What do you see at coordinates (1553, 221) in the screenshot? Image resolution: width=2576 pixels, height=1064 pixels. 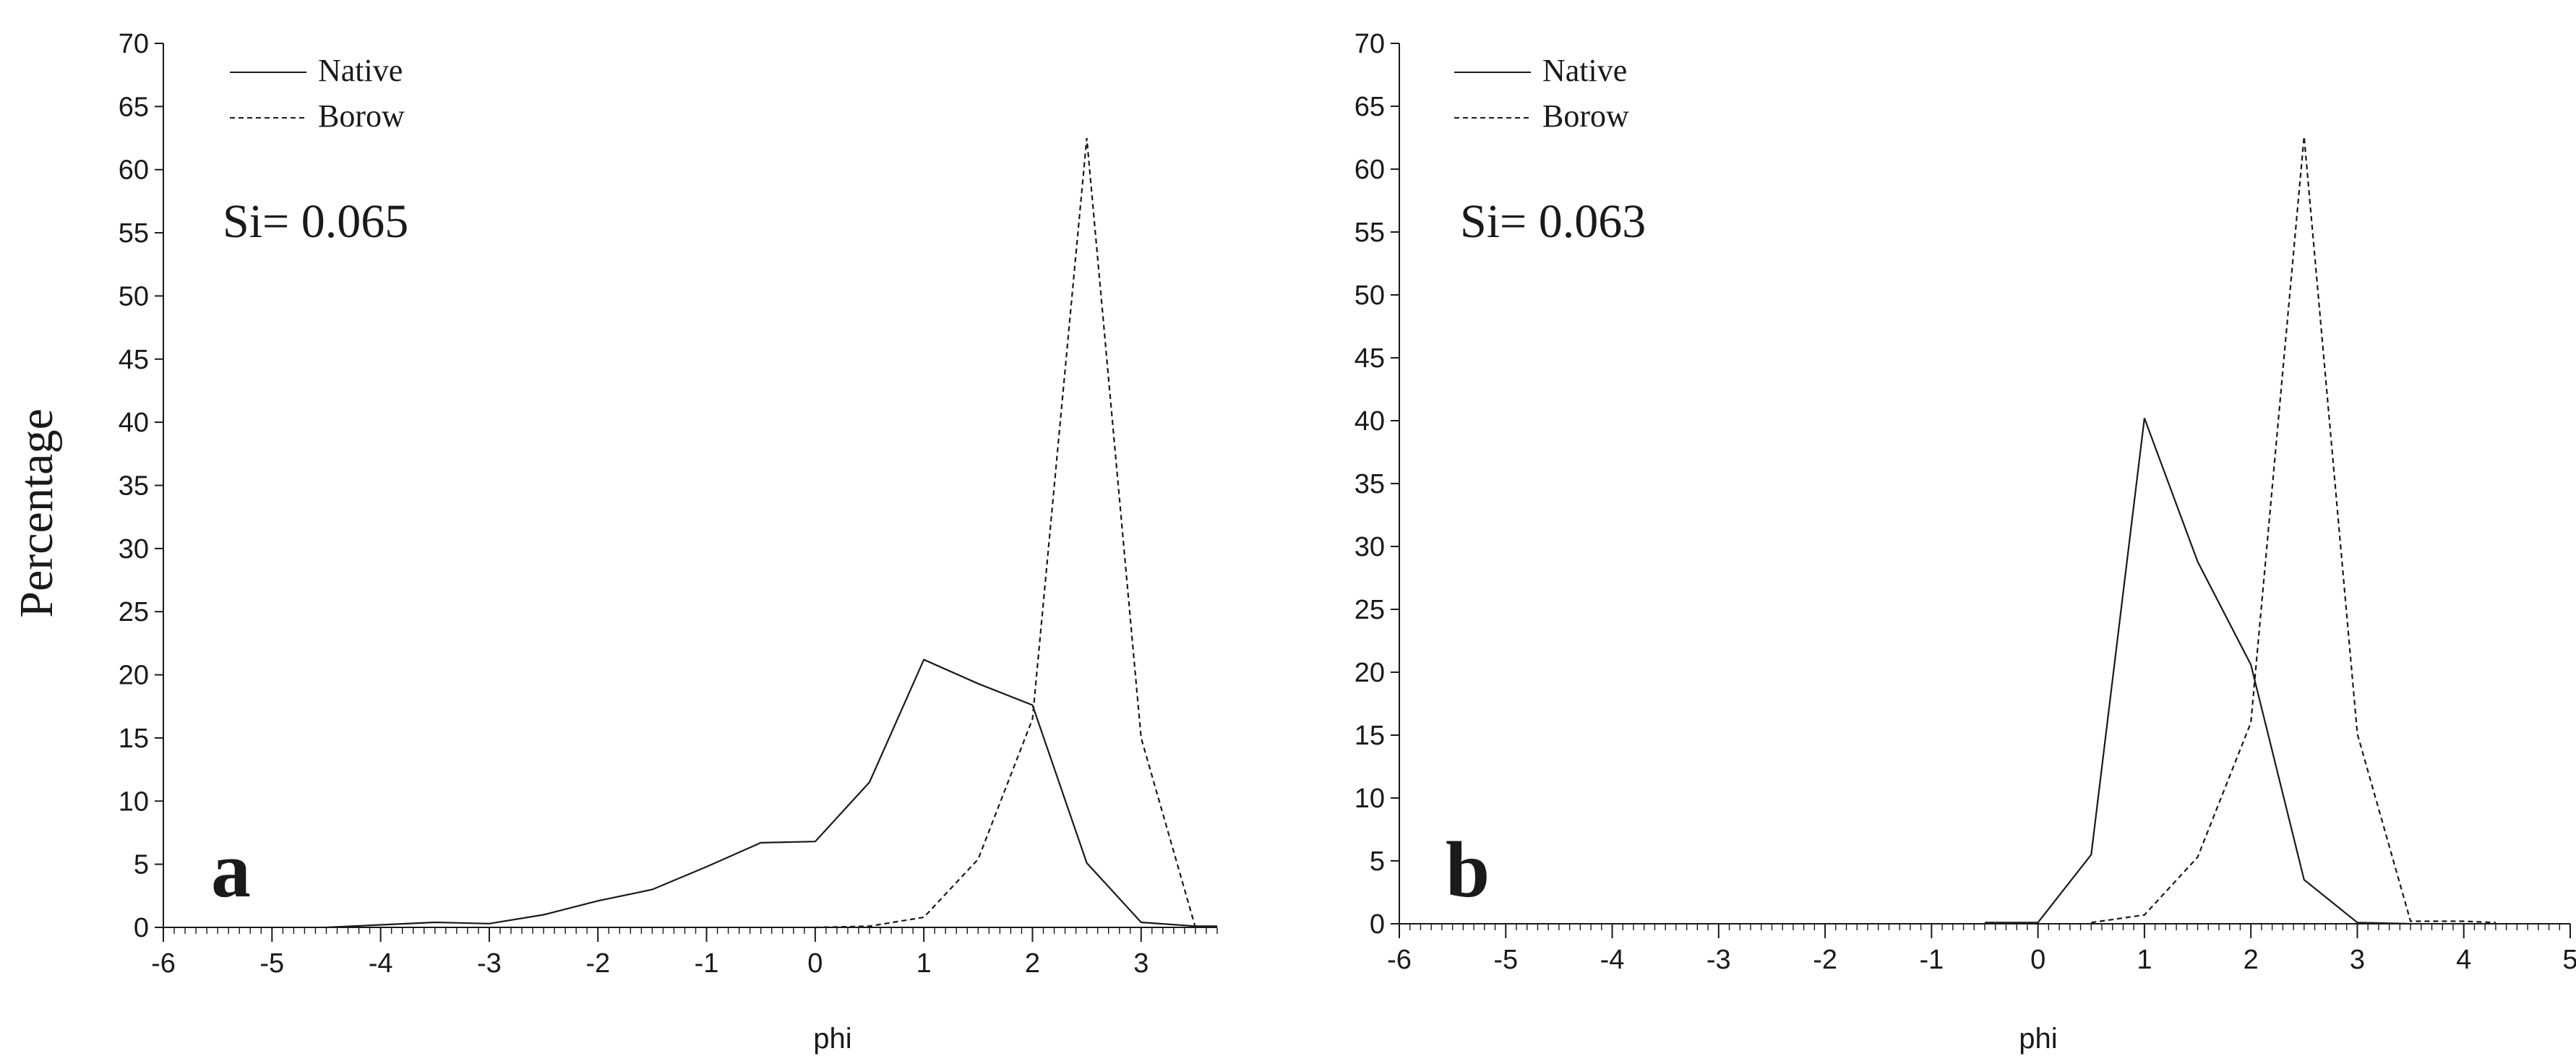 I see `si-annotation: Si= 0.063` at bounding box center [1553, 221].